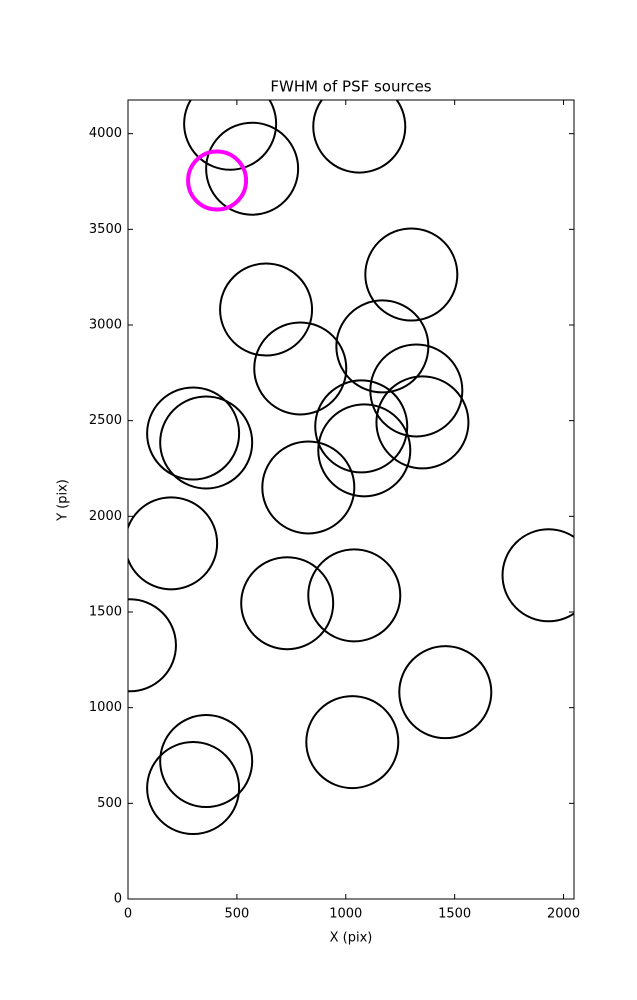  Describe the element at coordinates (563, 914) in the screenshot. I see `x-tick-label: 2000` at that location.